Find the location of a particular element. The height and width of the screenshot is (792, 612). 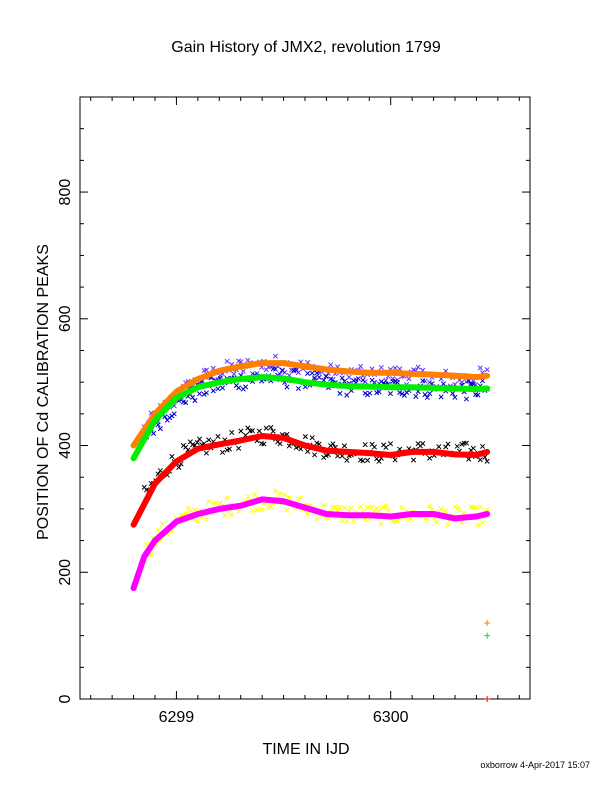

y-tick-label: 200 is located at coordinates (65, 572).